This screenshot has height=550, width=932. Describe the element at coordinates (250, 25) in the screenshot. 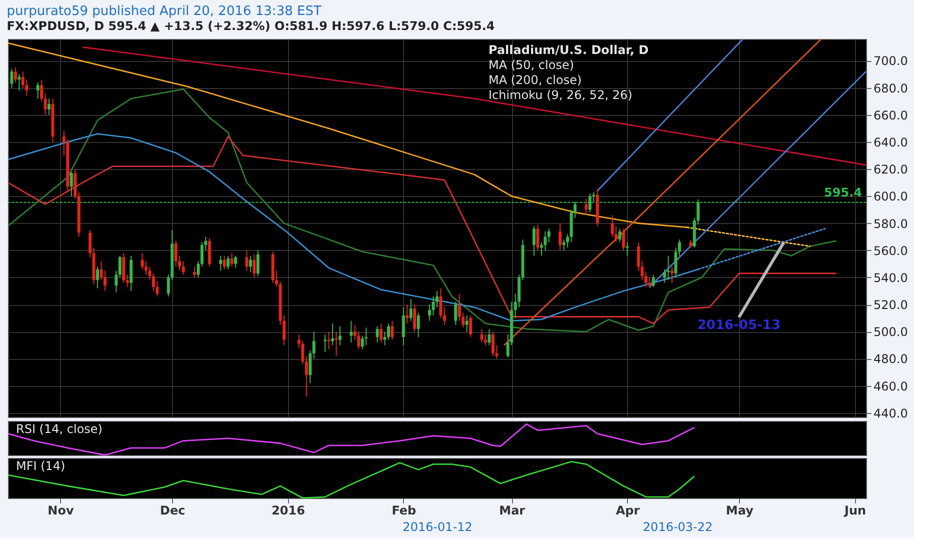

I see `chart-subtitle: FX:XPDUSD, D 595.4 ▲ +13.5 (+2.32%) O:581.9 H:597.6 L:579.0 C:595.4` at that location.